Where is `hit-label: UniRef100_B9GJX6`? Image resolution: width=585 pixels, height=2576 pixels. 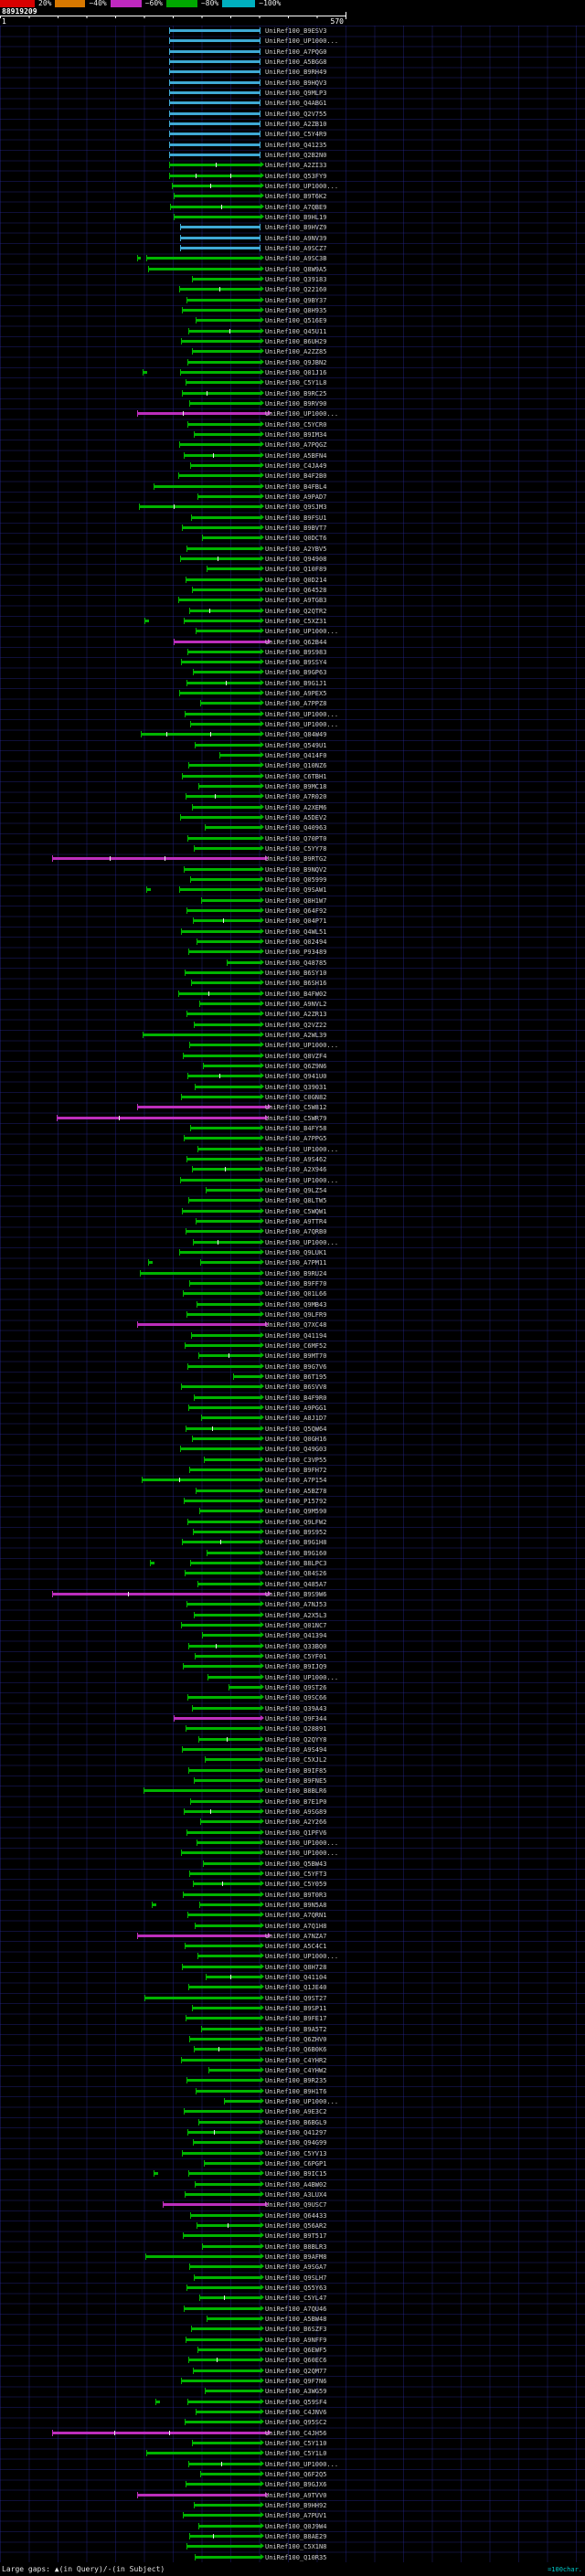 hit-label: UniRef100_B9GJX6 is located at coordinates (296, 2485).